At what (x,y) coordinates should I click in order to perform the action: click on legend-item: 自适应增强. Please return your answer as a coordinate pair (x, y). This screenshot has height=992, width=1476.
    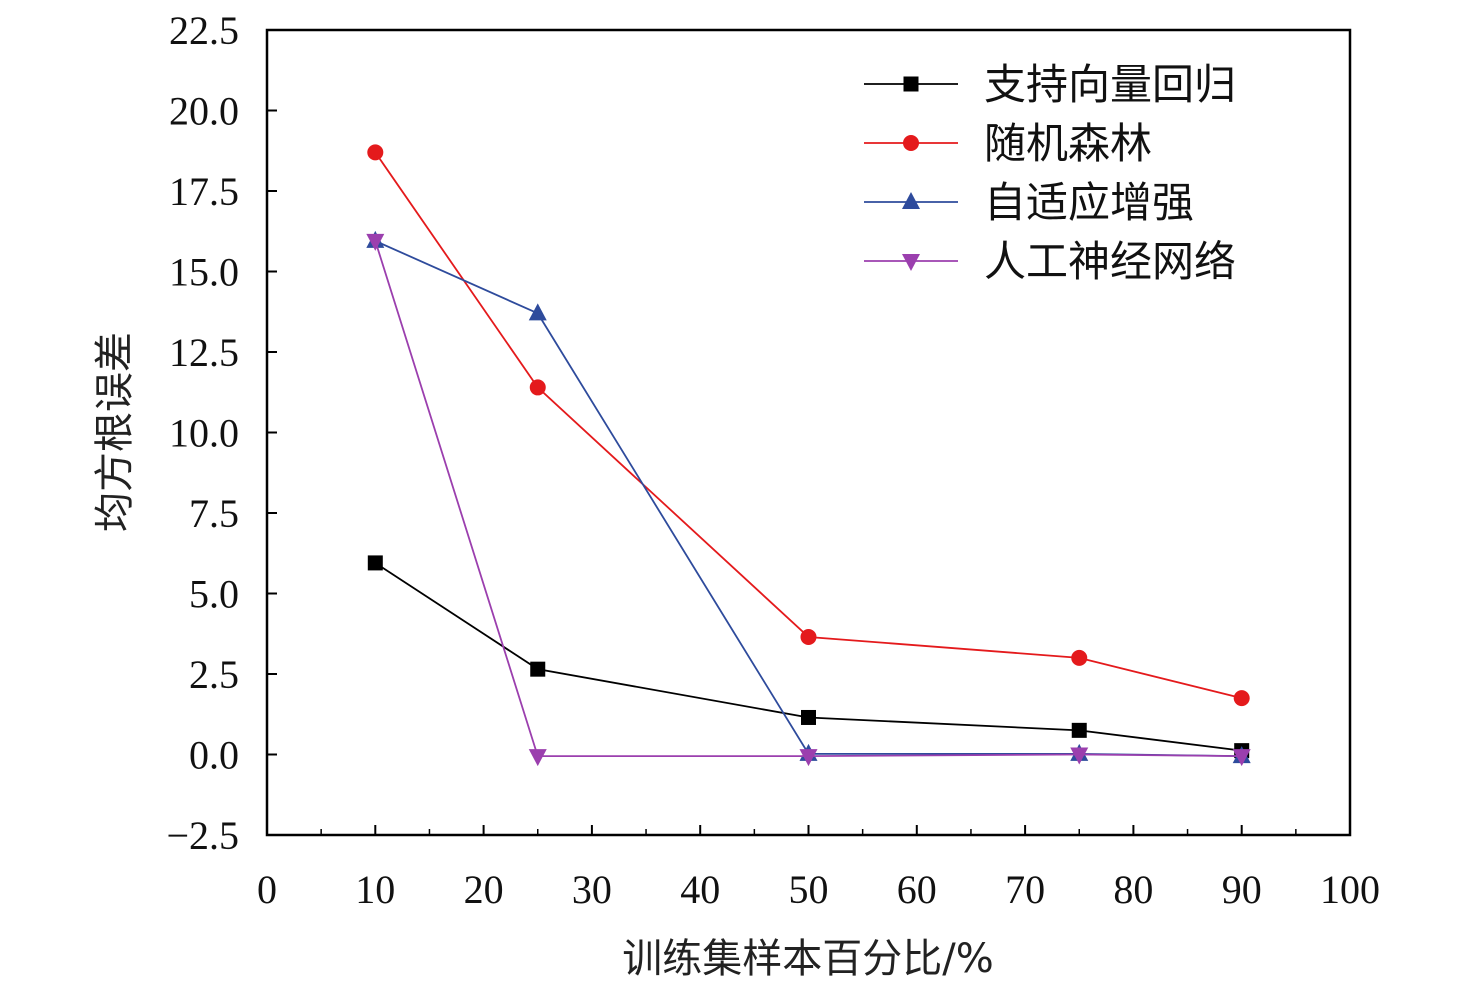
    Looking at the image, I should click on (1029, 202).